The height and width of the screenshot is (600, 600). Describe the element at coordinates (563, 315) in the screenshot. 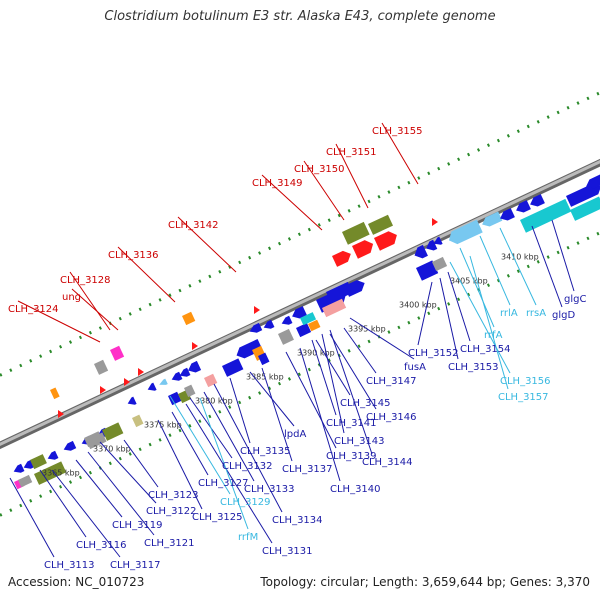

I see `reverse-gene-label: glgD` at that location.